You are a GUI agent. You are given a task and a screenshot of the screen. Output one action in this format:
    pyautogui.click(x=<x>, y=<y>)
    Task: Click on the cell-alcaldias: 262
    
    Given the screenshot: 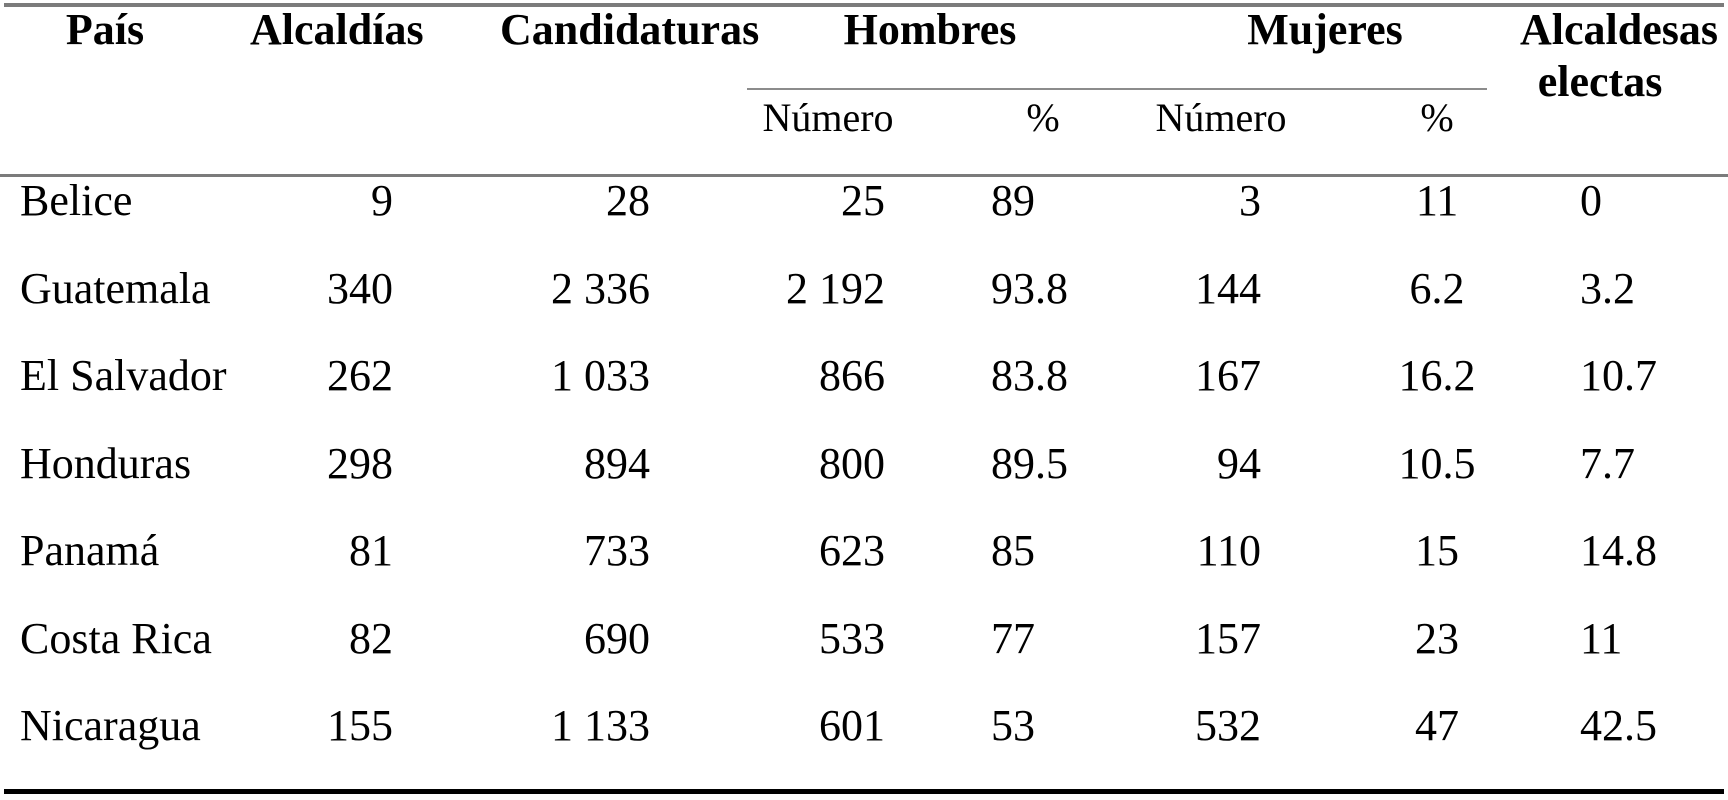 What is the action you would take?
    pyautogui.click(x=360, y=375)
    